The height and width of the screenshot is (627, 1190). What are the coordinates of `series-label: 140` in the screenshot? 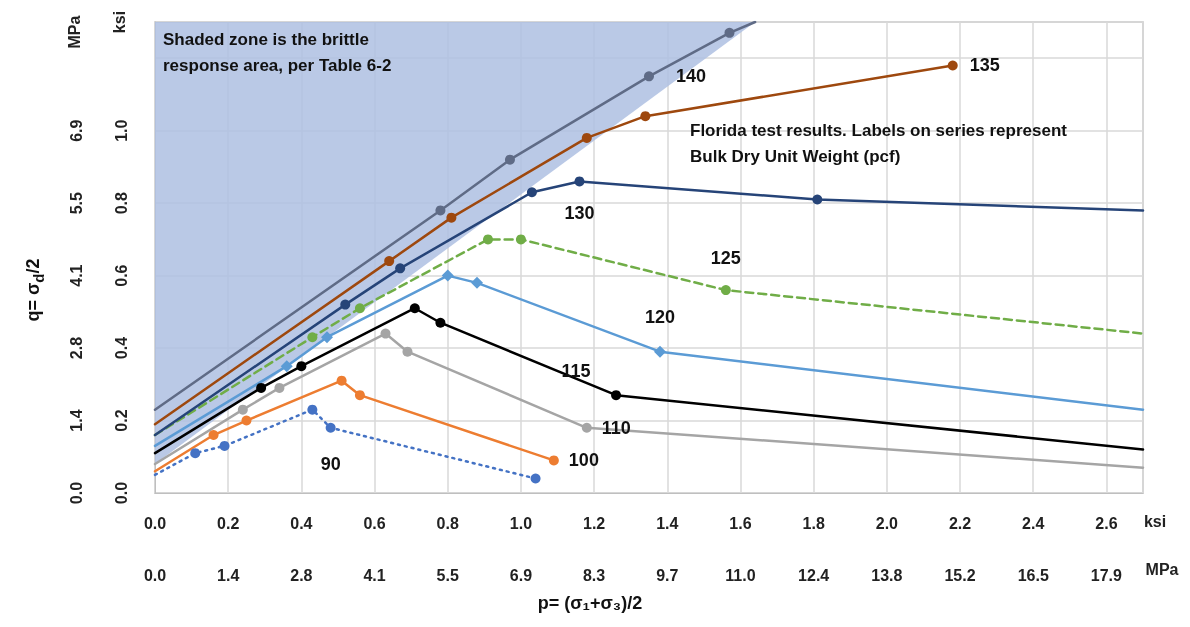 It's located at (691, 76).